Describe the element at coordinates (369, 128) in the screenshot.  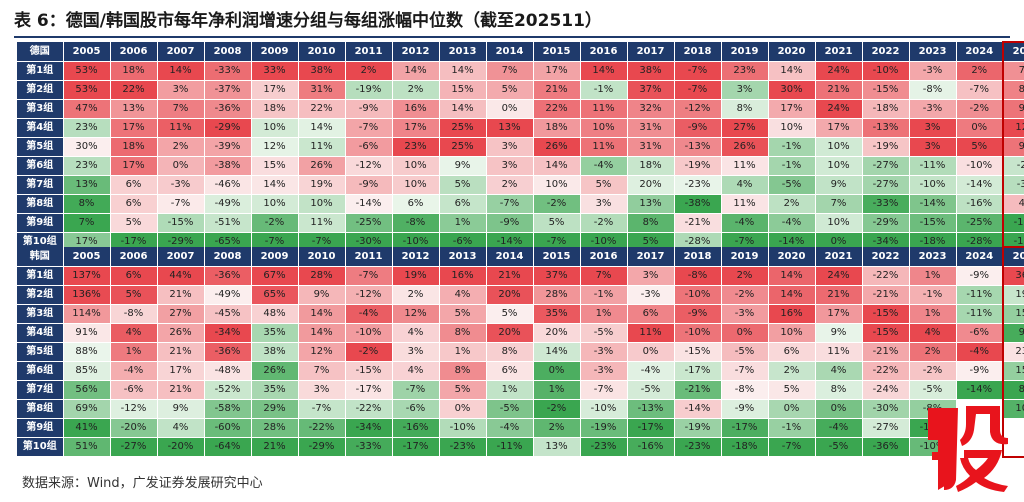
I see `value-cell: -7%` at that location.